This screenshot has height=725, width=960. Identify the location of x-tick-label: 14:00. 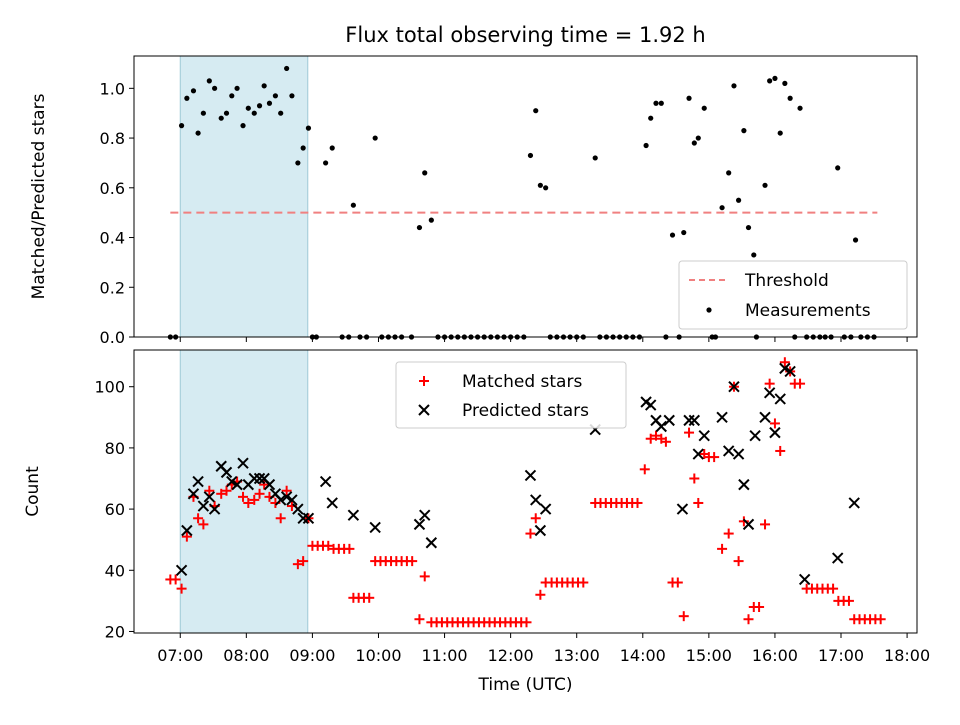
(643, 655).